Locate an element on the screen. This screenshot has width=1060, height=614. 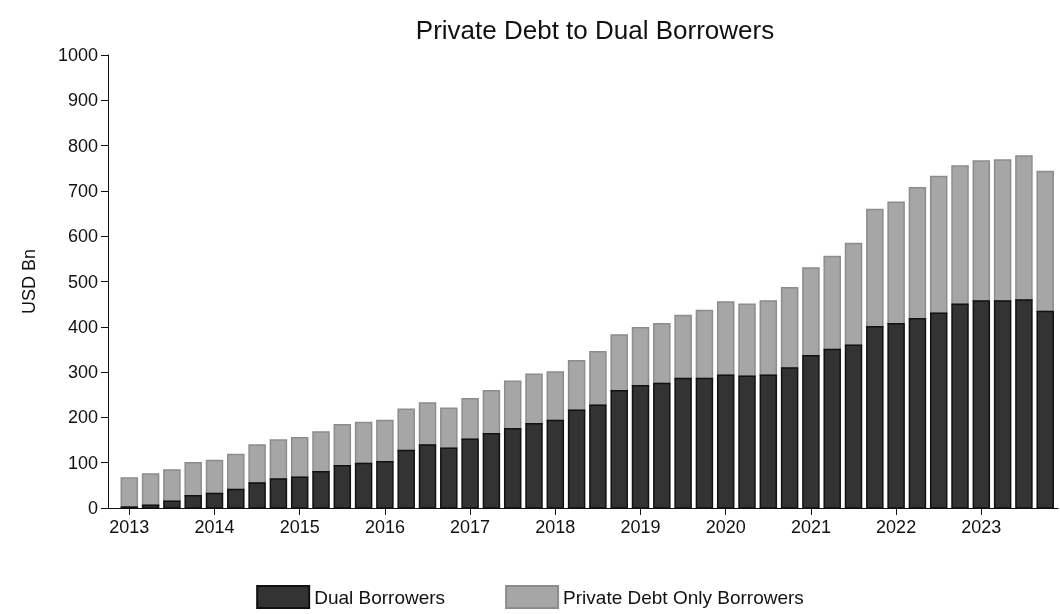
legend-label: Private Debt Only Borrowers is located at coordinates (683, 597).